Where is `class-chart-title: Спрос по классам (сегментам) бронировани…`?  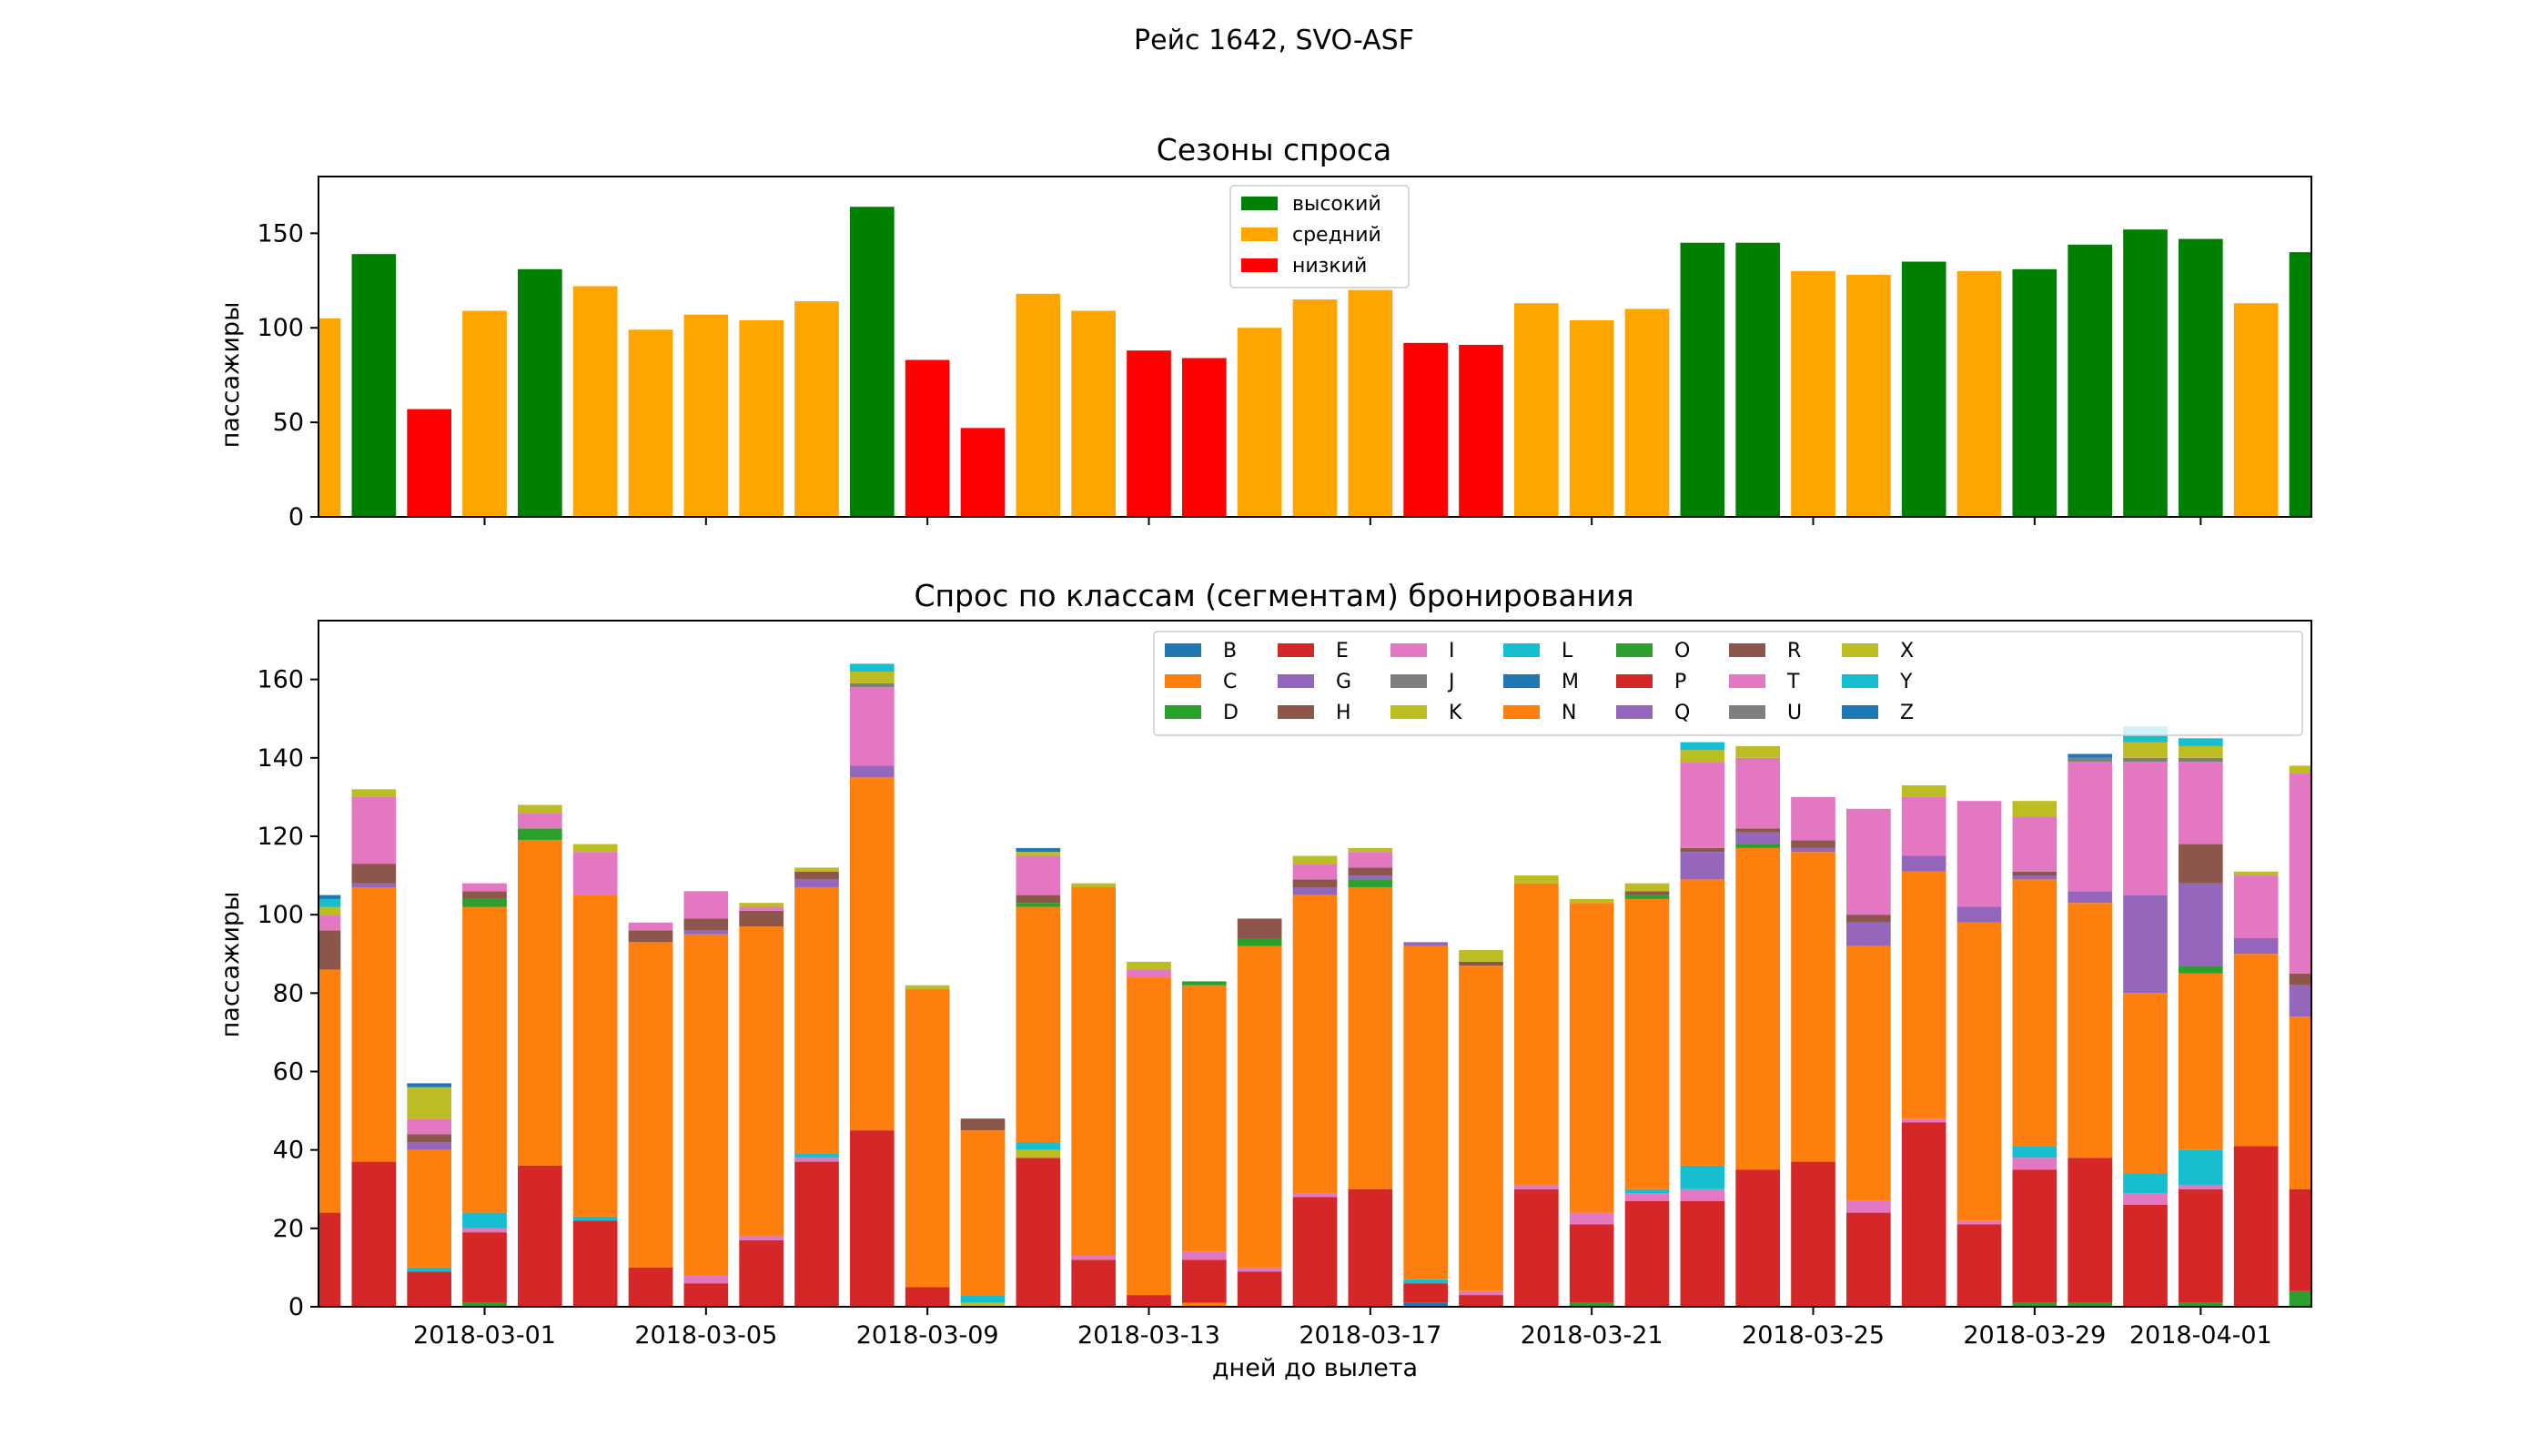 class-chart-title: Спрос по классам (сегментам) бронировани… is located at coordinates (1273, 596).